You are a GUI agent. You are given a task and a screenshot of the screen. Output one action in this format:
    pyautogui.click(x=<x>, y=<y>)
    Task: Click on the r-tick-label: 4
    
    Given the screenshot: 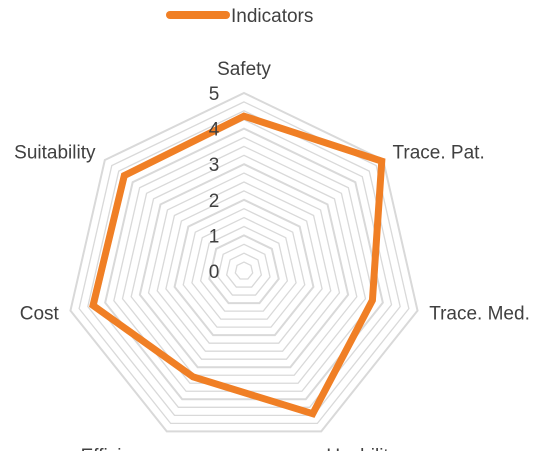 What is the action you would take?
    pyautogui.click(x=214, y=130)
    